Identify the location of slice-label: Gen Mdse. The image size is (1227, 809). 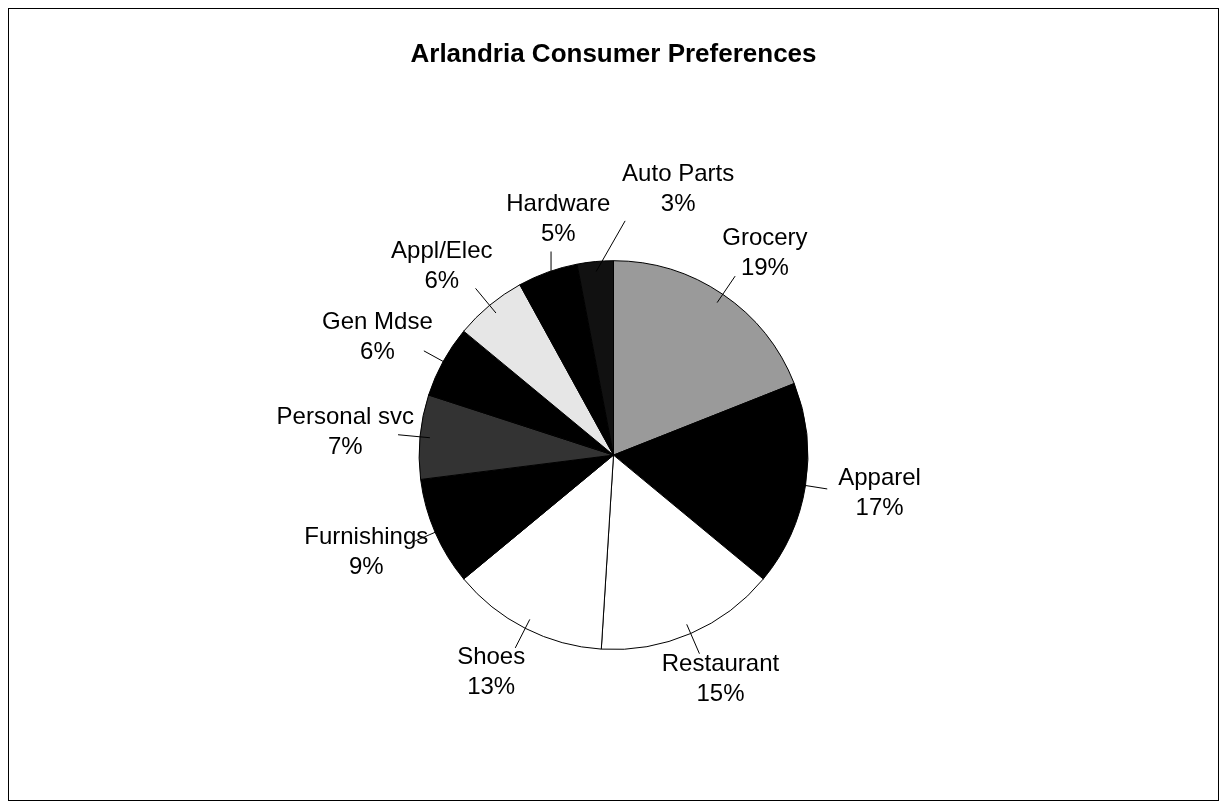
(377, 320).